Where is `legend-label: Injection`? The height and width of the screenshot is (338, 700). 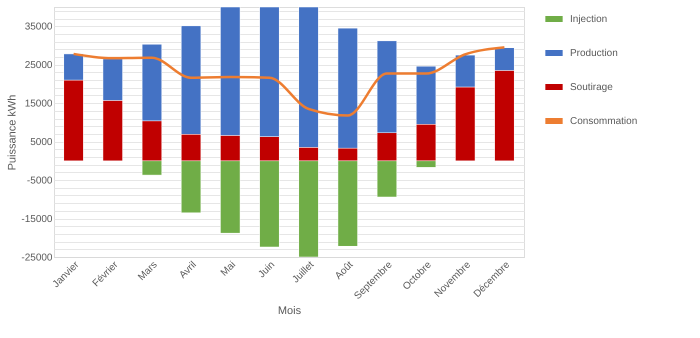 legend-label: Injection is located at coordinates (589, 19).